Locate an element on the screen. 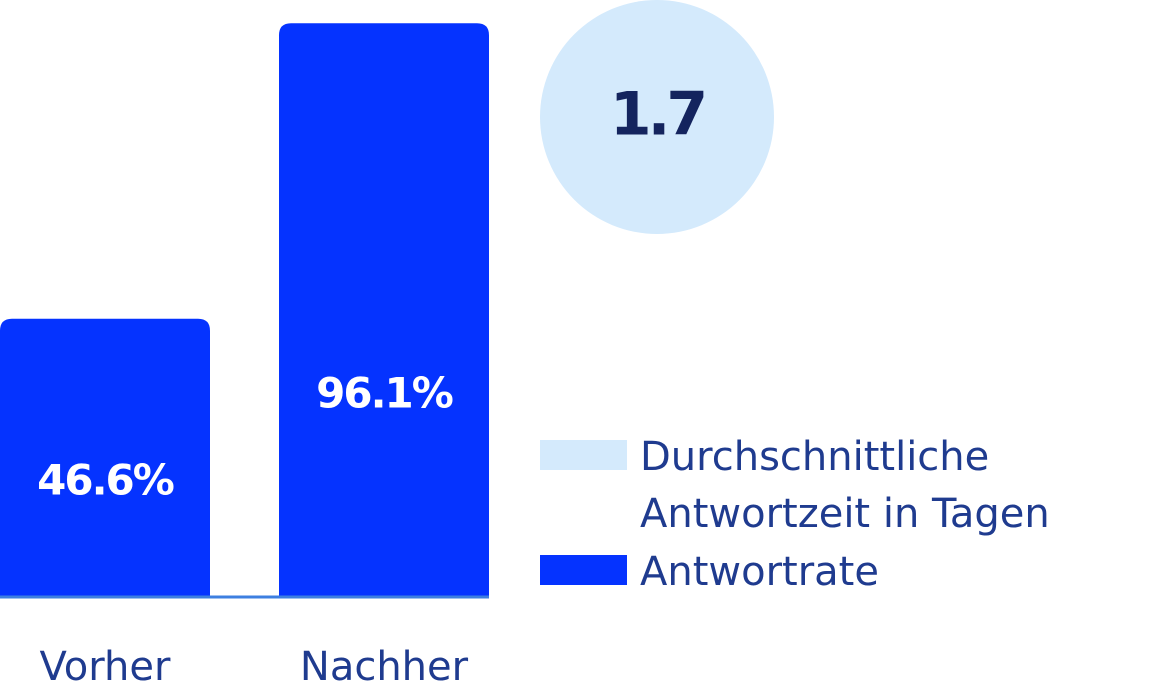 The image size is (1164, 693). bar-vorher is located at coordinates (105, 457).